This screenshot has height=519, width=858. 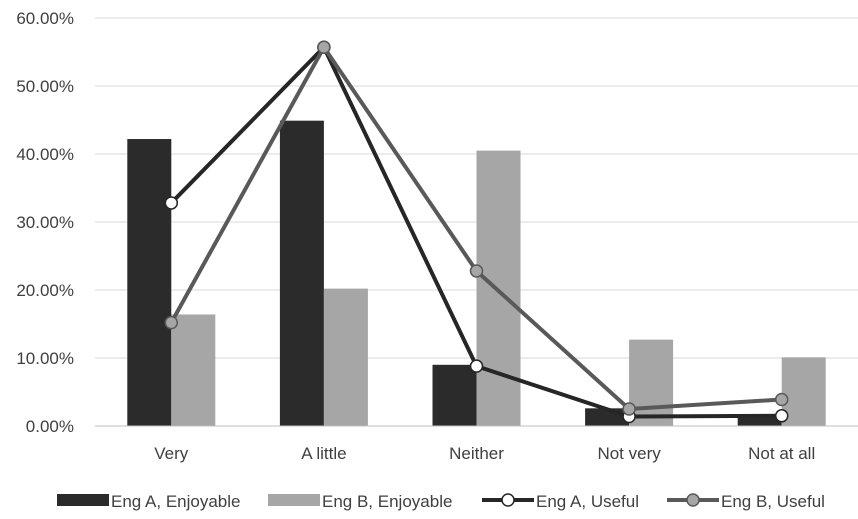 What do you see at coordinates (45, 86) in the screenshot?
I see `y-tick-label: 50.00%` at bounding box center [45, 86].